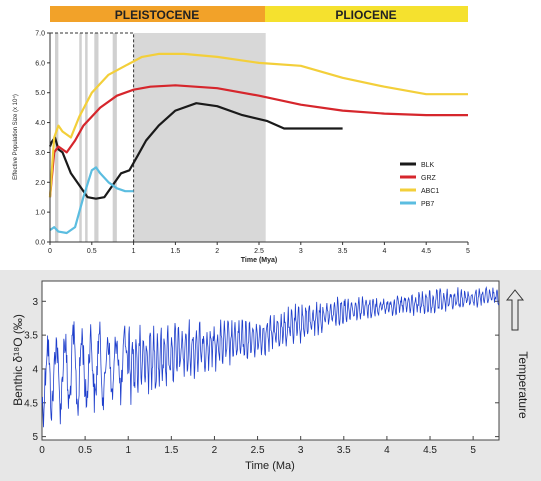 Image resolution: width=541 pixels, height=481 pixels. What do you see at coordinates (50, 251) in the screenshot?
I see `top-x-tick-label: 0` at bounding box center [50, 251].